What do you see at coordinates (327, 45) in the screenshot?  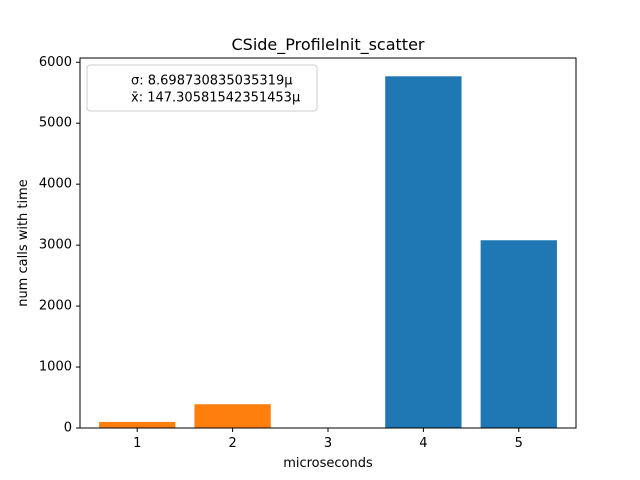 I see `chart-title: CSide_ProfileInit_scatter` at bounding box center [327, 45].